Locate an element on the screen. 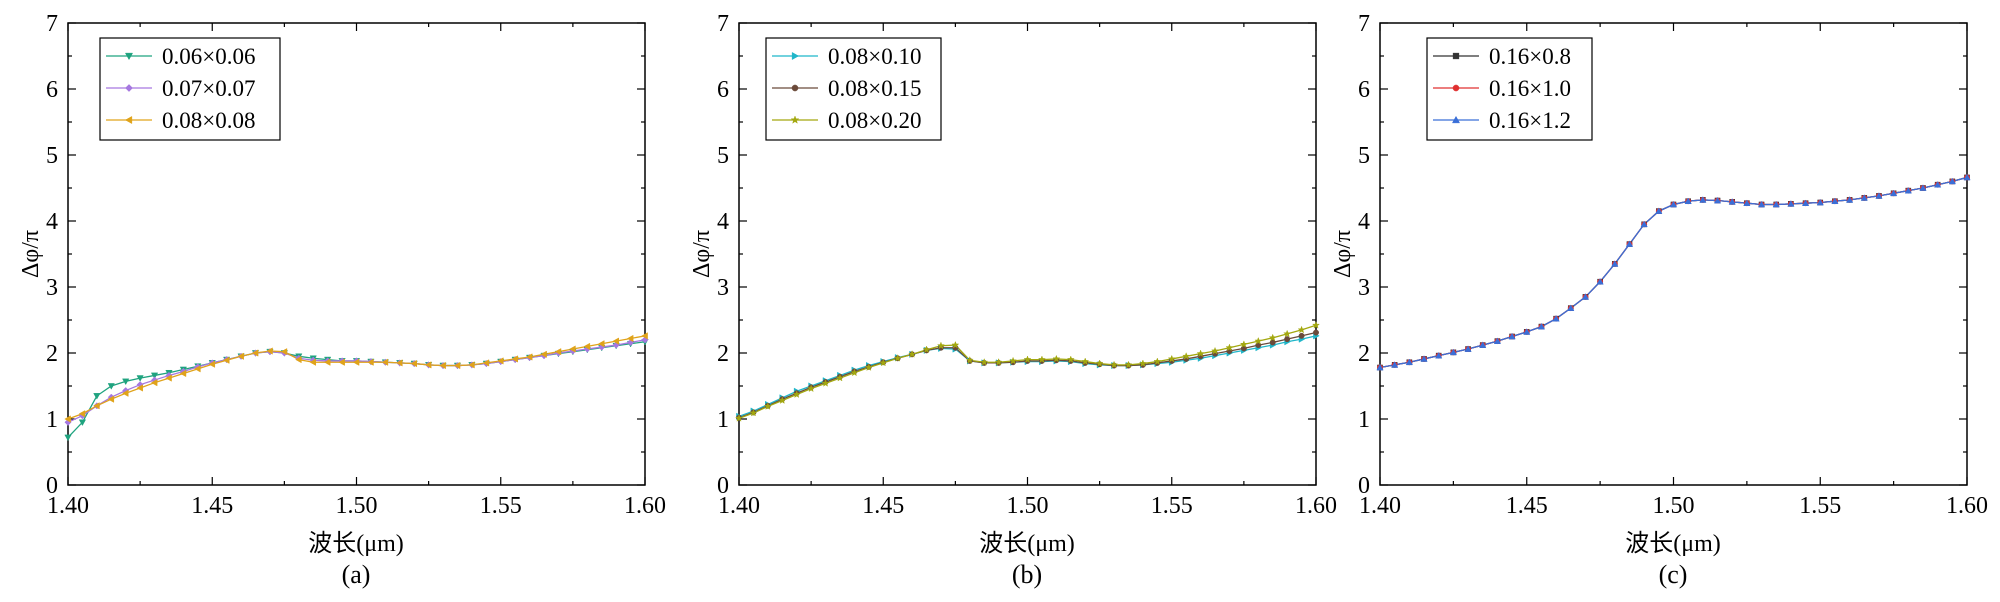 This screenshot has height=602, width=2000. y-tick-label: 3 is located at coordinates (52, 288).